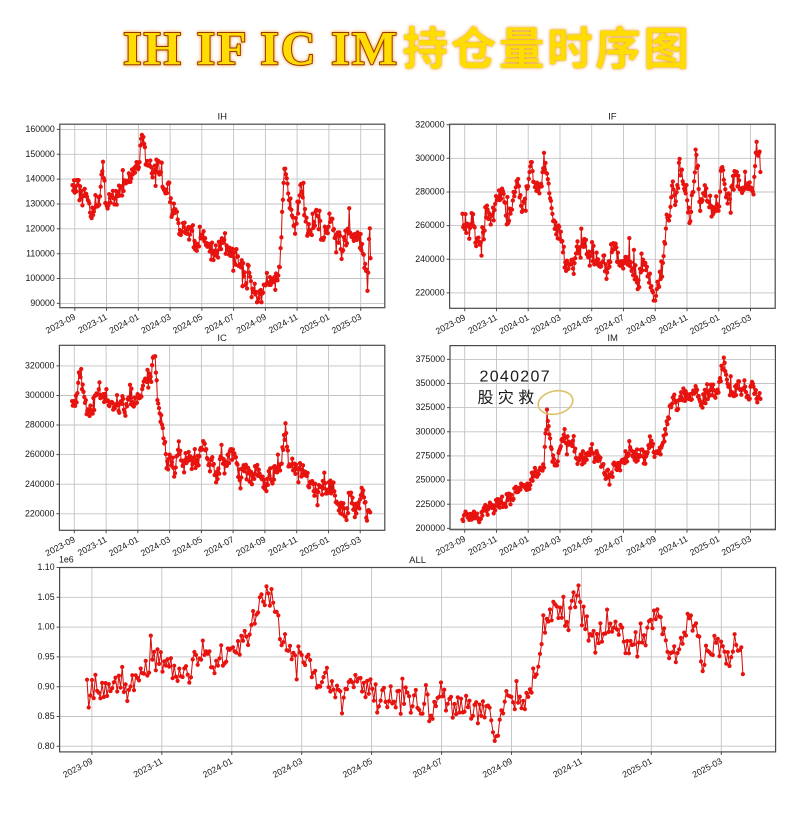  I want to click on svg-text: 160000, so click(39, 129).